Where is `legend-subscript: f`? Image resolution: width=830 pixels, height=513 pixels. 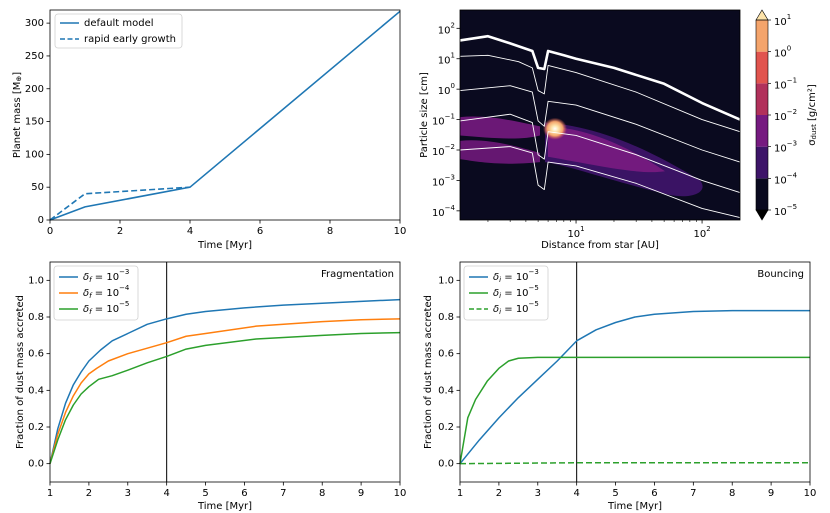 legend-subscript: f is located at coordinates (91, 312).